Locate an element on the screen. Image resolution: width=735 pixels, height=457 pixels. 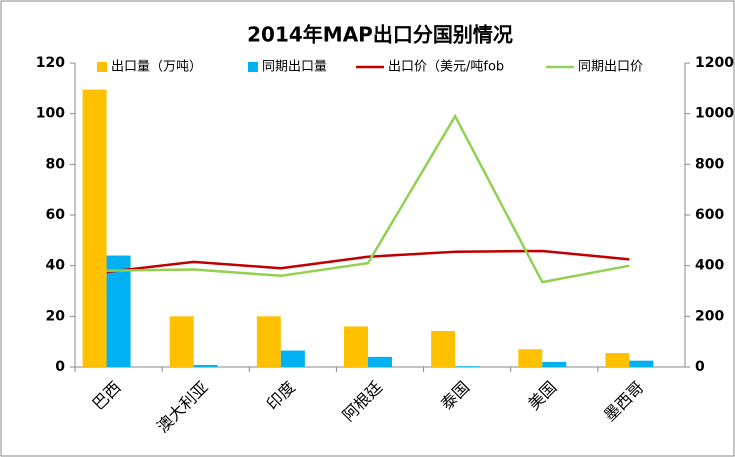
y-tick-label: 120 is located at coordinates (50, 63).